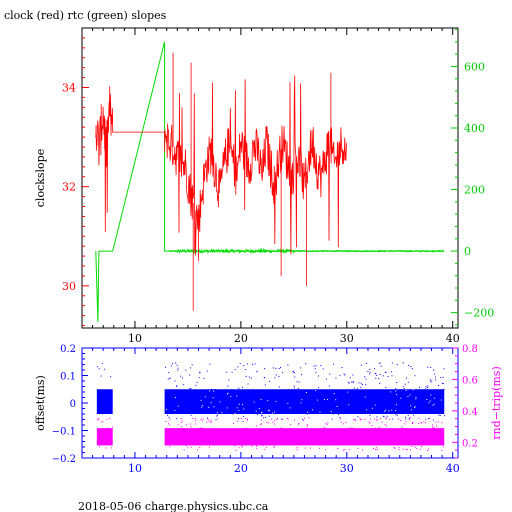 The width and height of the screenshot is (512, 512). I want to click on offset-band, so click(304, 401).